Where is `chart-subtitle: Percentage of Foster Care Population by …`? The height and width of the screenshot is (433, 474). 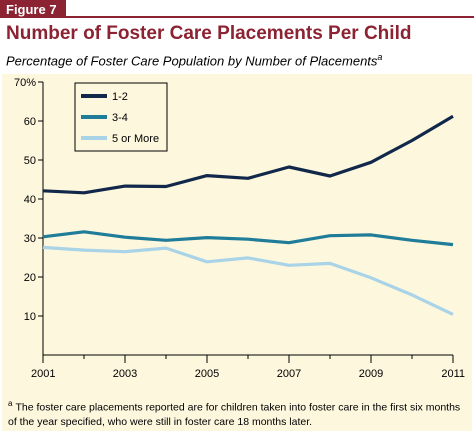 chart-subtitle: Percentage of Foster Care Population by … is located at coordinates (194, 60).